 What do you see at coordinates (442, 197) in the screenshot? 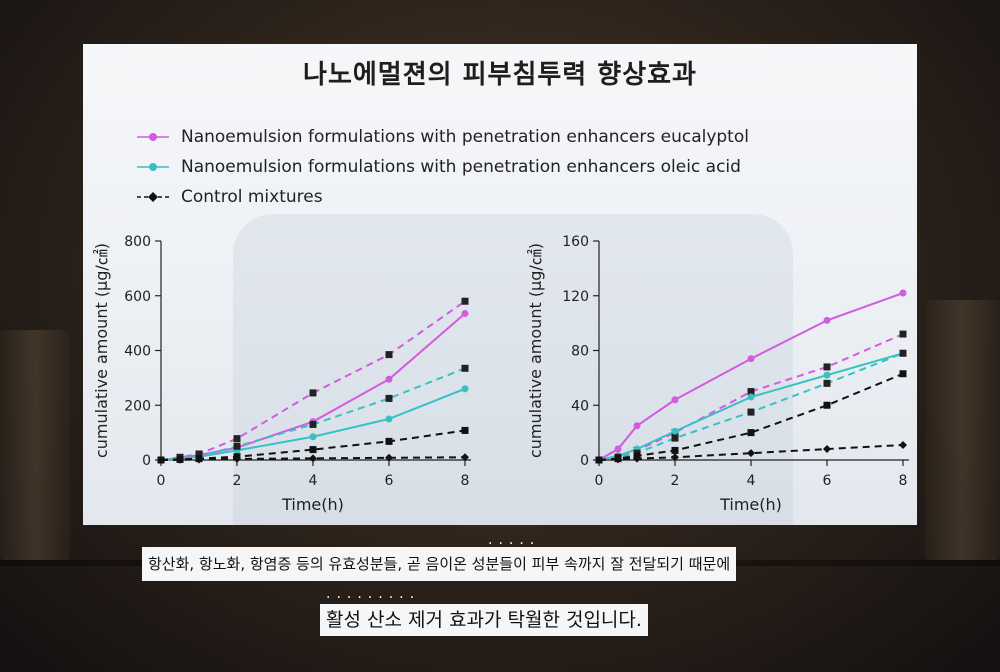
I see `legend-item-control: Control mixtures` at bounding box center [442, 197].